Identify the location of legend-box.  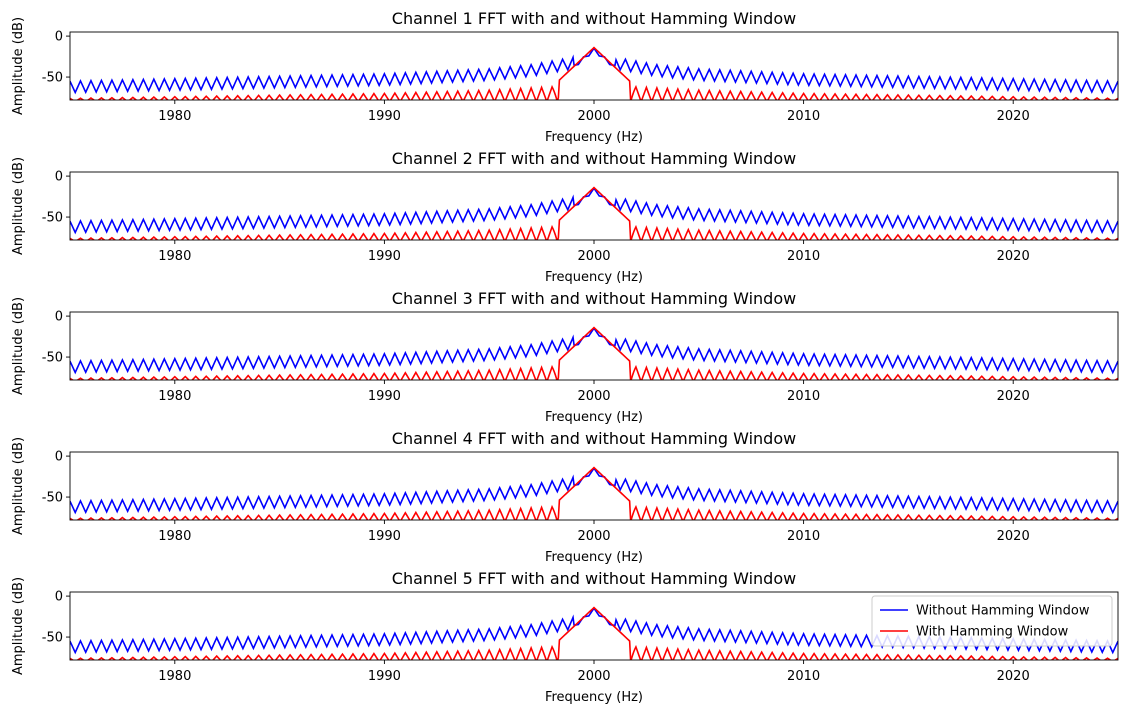
(992, 621).